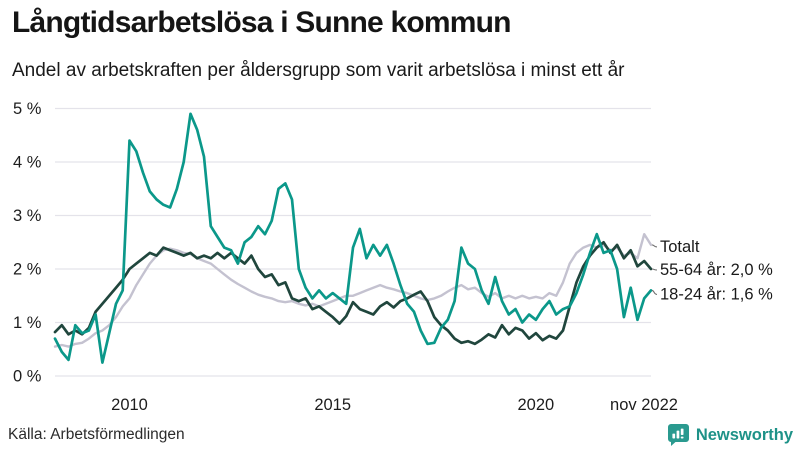 The image size is (800, 450). I want to click on y-tick-label: 0 %, so click(27, 377).